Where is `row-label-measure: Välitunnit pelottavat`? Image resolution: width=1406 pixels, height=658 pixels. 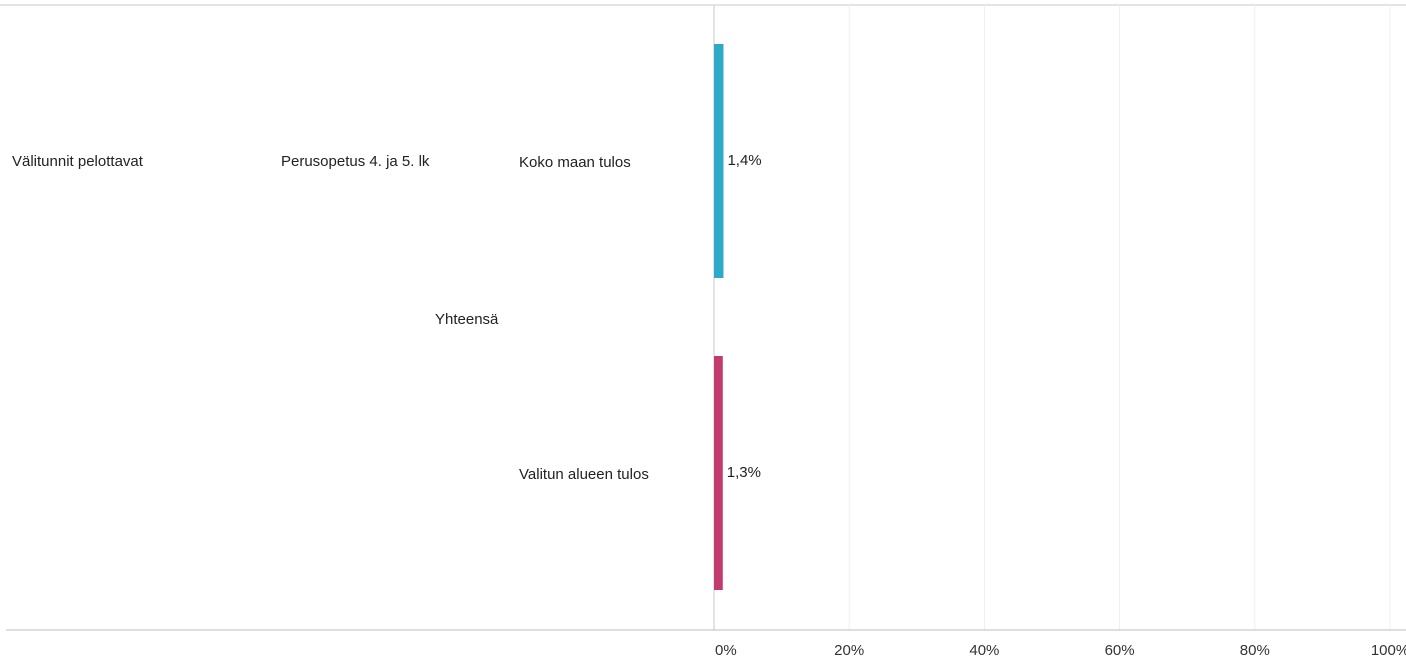 row-label-measure: Välitunnit pelottavat is located at coordinates (77, 161).